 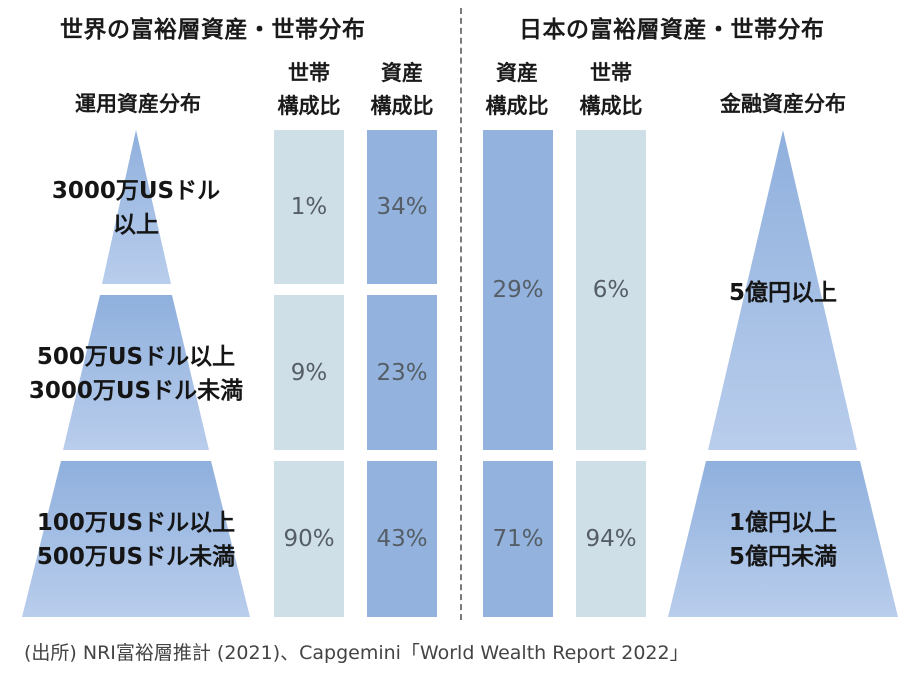 I want to click on left-col1-header-line2: 構成比, so click(x=309, y=106).